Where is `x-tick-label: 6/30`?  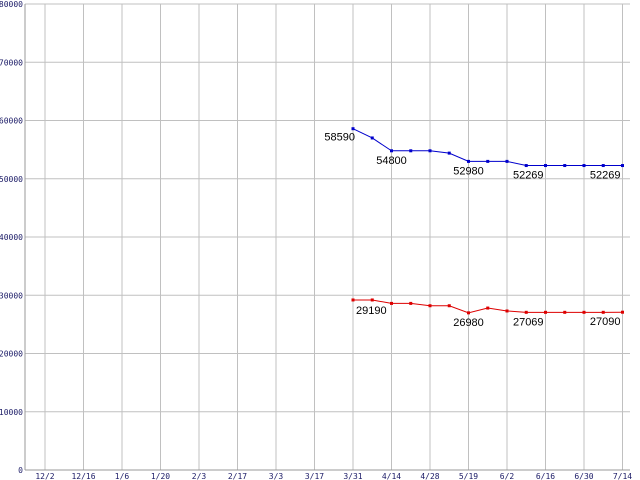
x-tick-label: 6/30 is located at coordinates (583, 476).